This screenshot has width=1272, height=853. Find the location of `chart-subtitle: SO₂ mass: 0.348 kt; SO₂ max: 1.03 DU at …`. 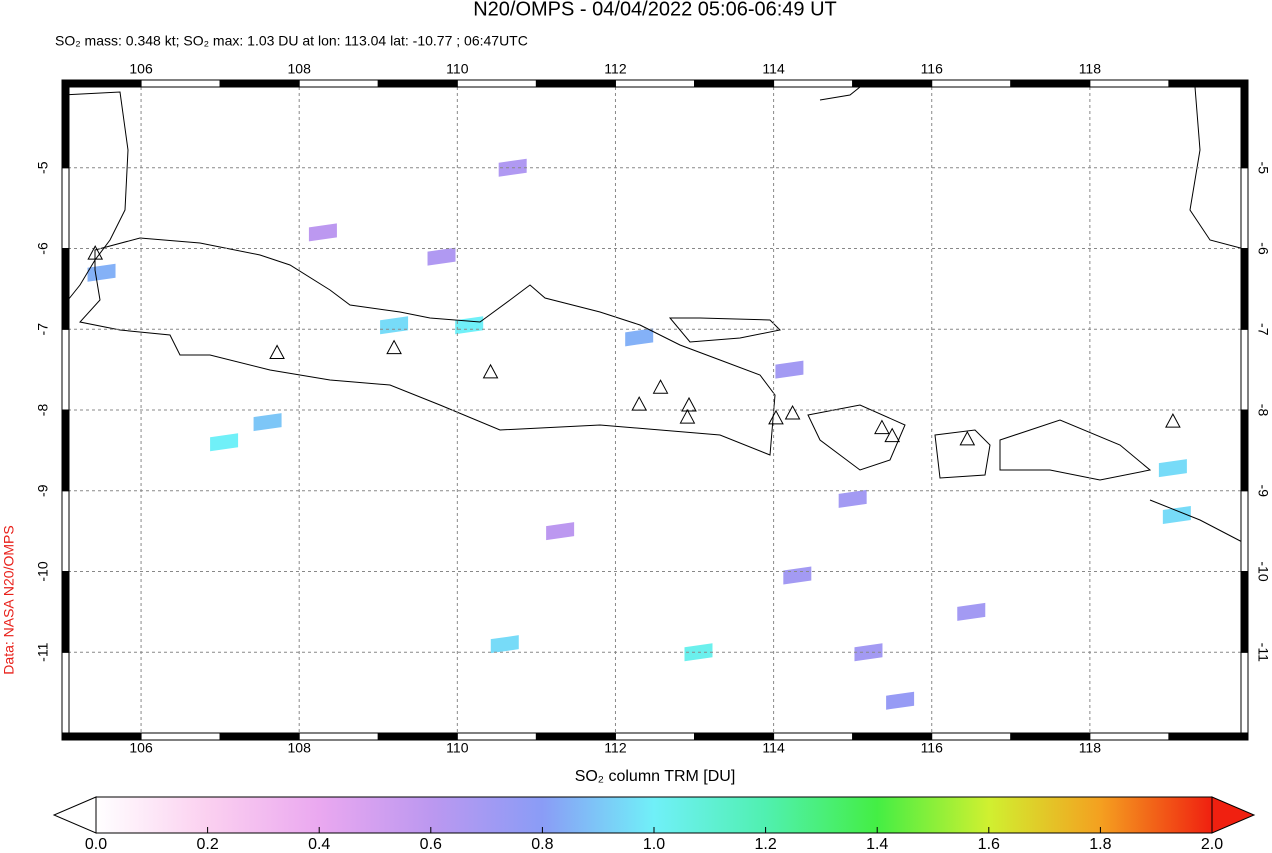

chart-subtitle: SO₂ mass: 0.348 kt; SO₂ max: 1.03 DU at … is located at coordinates (291, 41).